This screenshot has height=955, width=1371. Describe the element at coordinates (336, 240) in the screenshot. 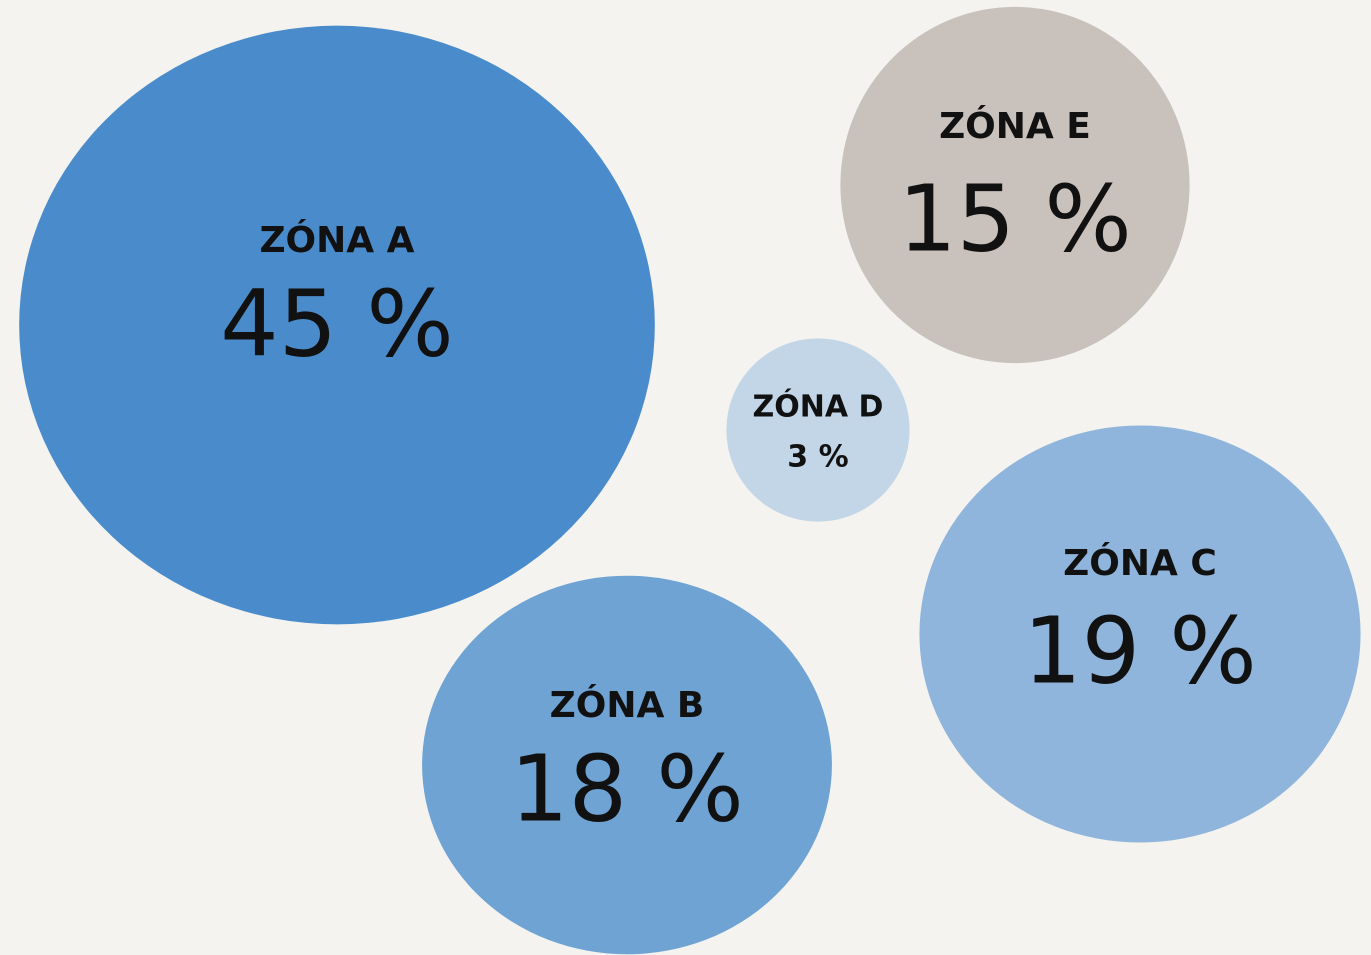

I see `bubble-label: ZÓNA A` at that location.